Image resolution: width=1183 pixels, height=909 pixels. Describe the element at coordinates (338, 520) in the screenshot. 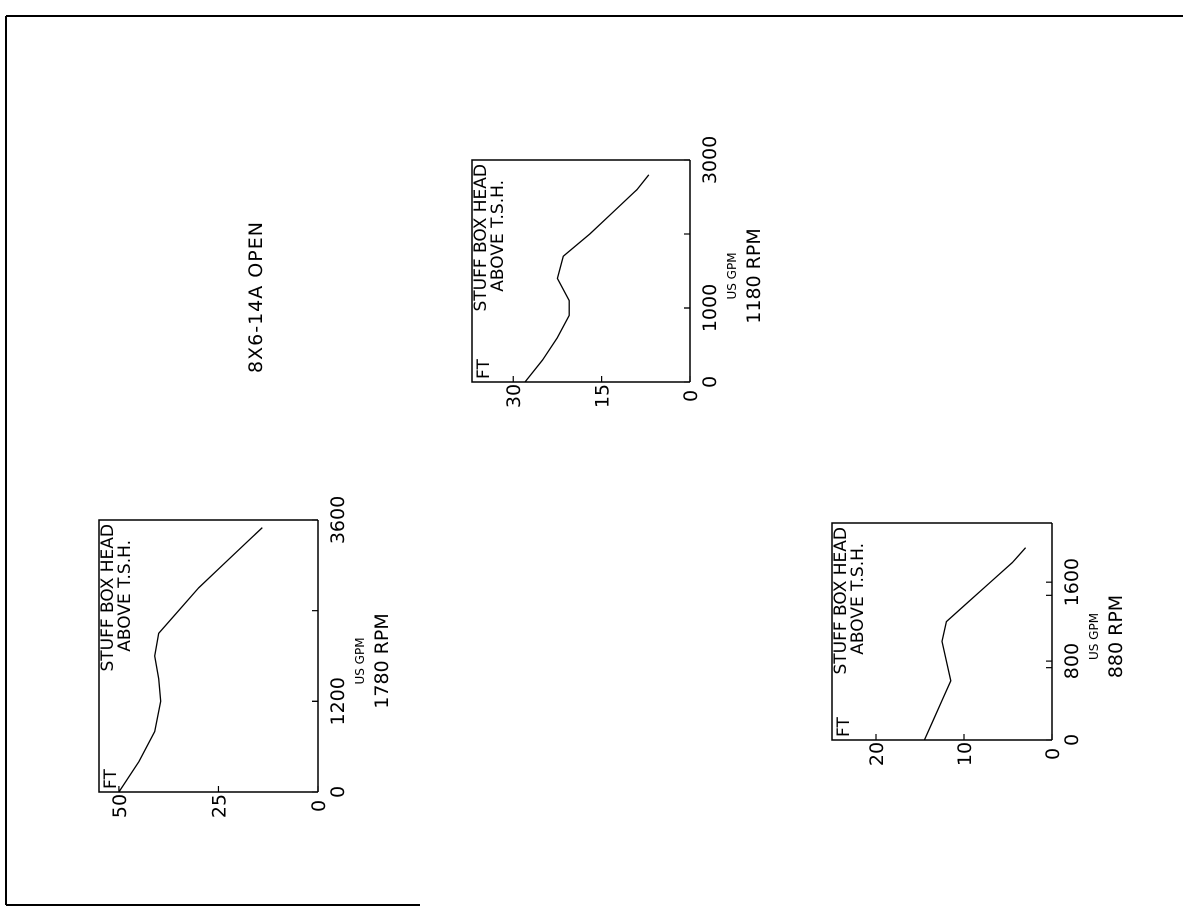

I see `x-tick-label: 3600` at that location.